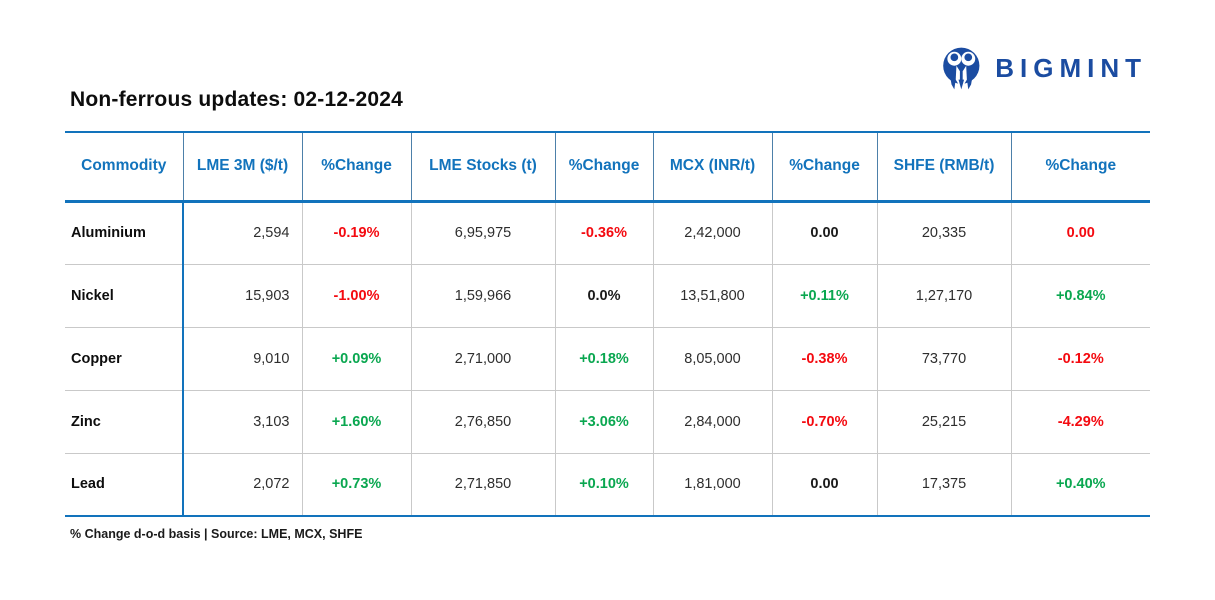 The width and height of the screenshot is (1215, 600). What do you see at coordinates (604, 422) in the screenshot?
I see `lme-stocks-change-cell: +3.06%` at bounding box center [604, 422].